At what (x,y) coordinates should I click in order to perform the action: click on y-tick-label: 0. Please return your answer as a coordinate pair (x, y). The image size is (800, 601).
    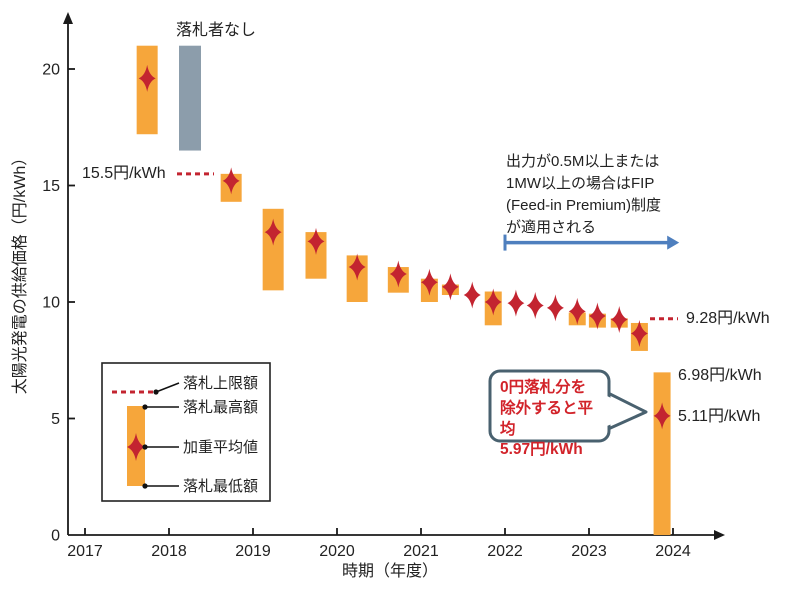
    Looking at the image, I should click on (55, 536).